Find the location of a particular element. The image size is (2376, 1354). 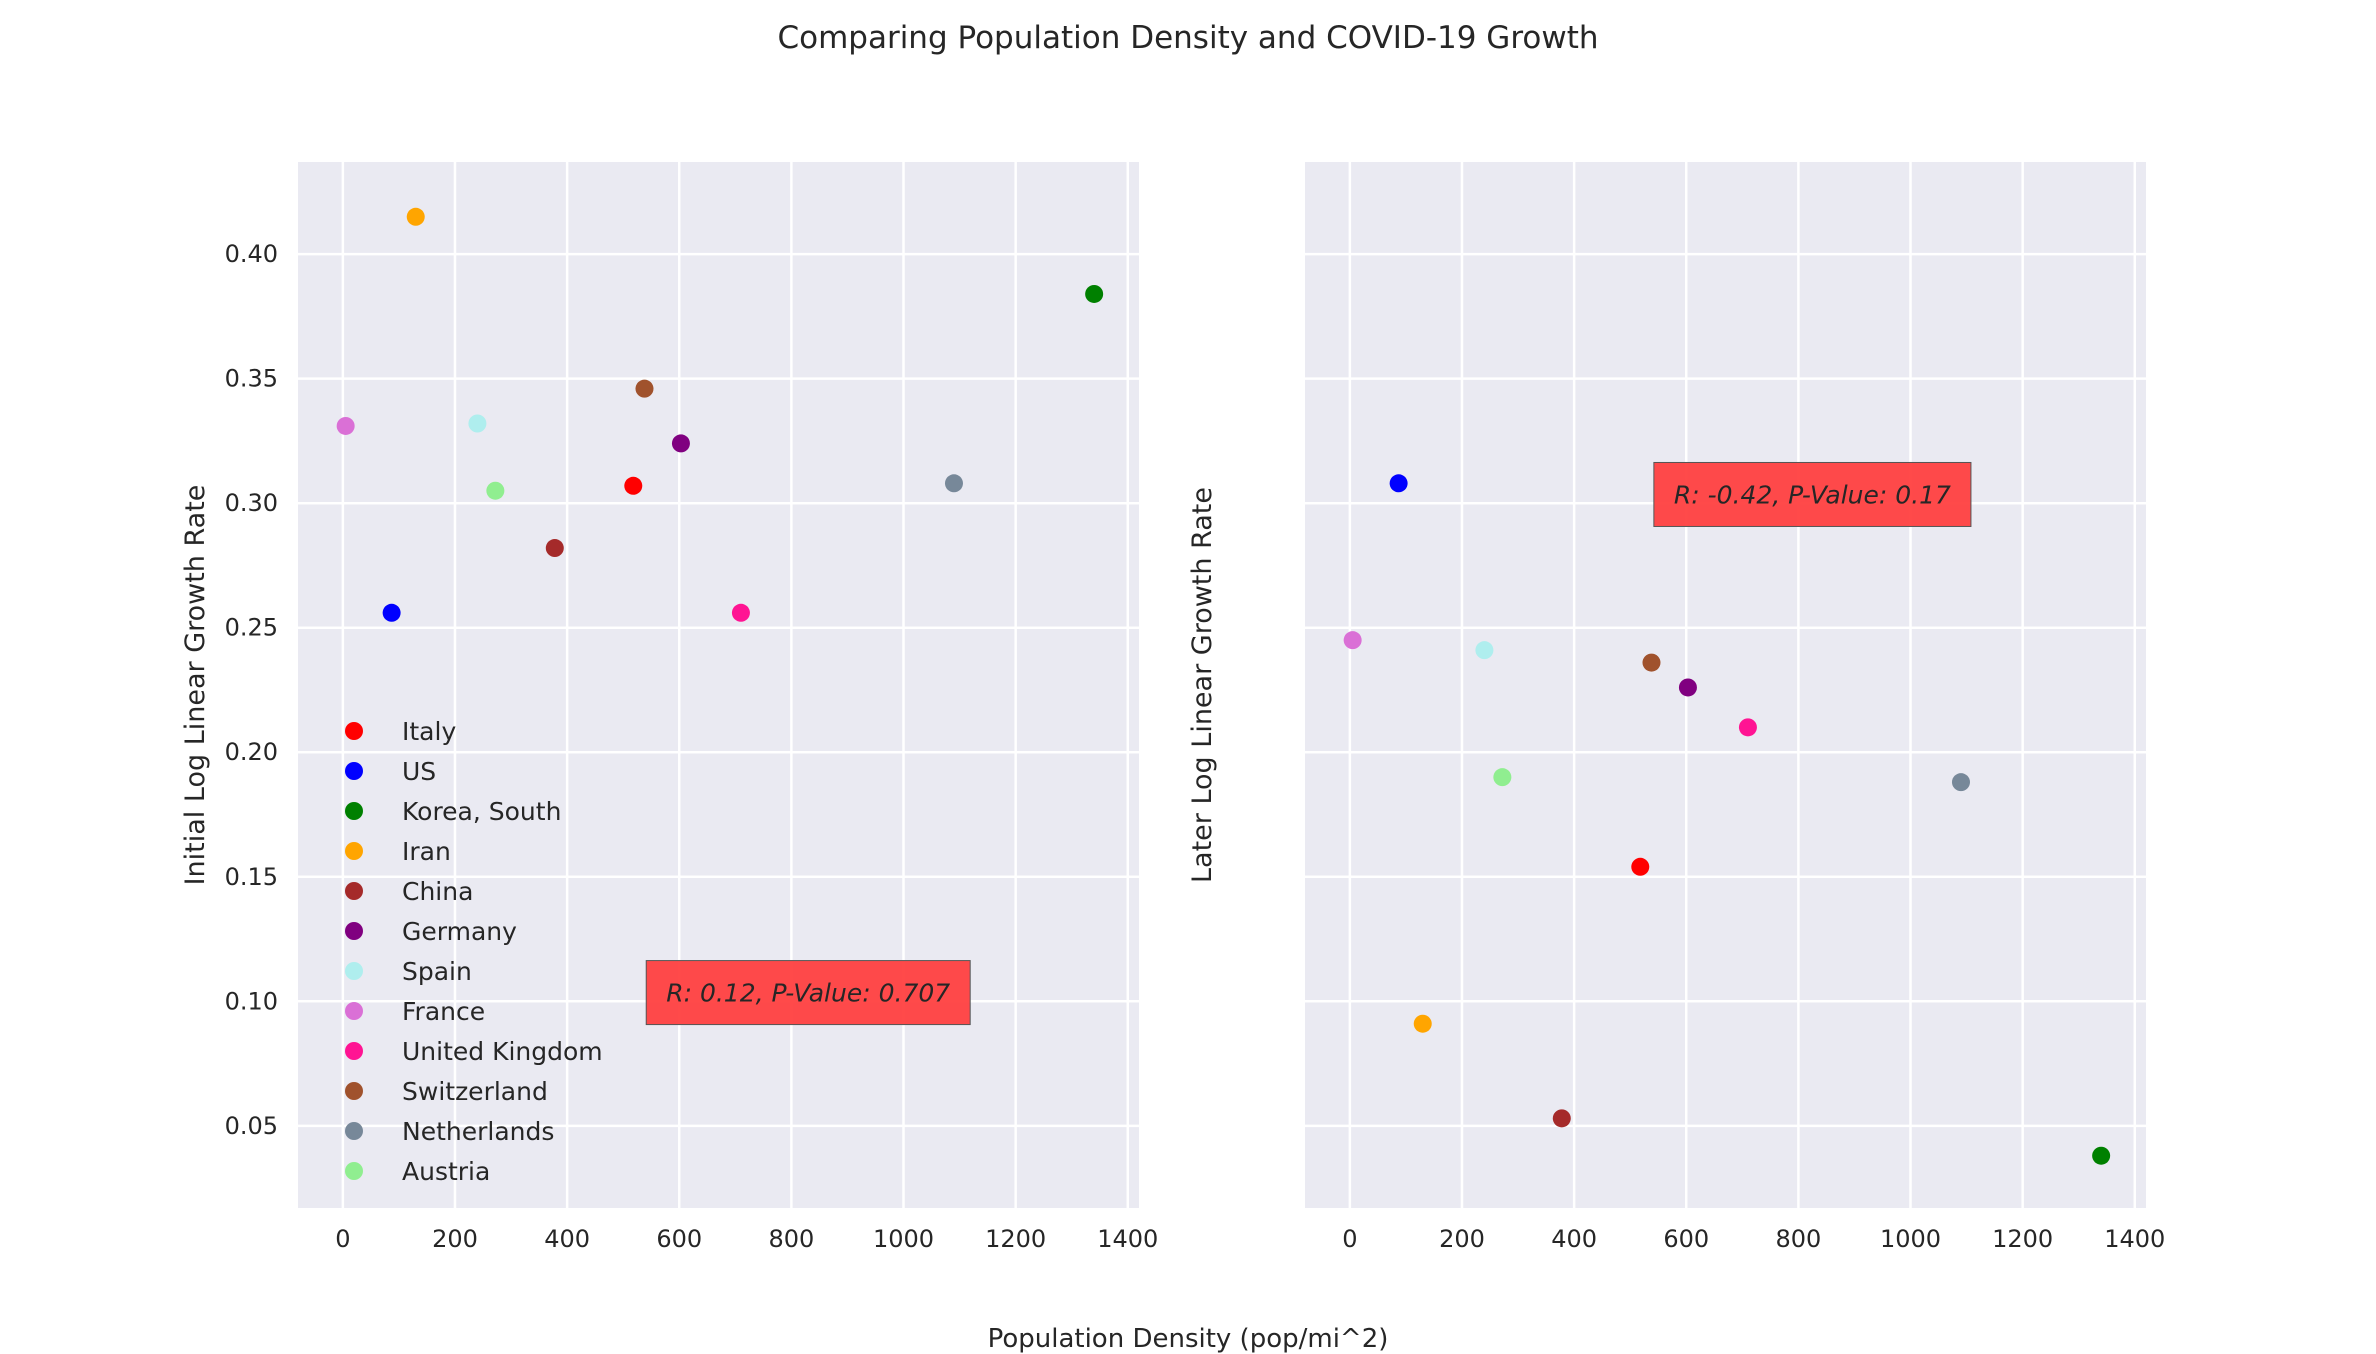

correlation-annotation: R: 0.12, P-Value: 0.707 is located at coordinates (808, 993).